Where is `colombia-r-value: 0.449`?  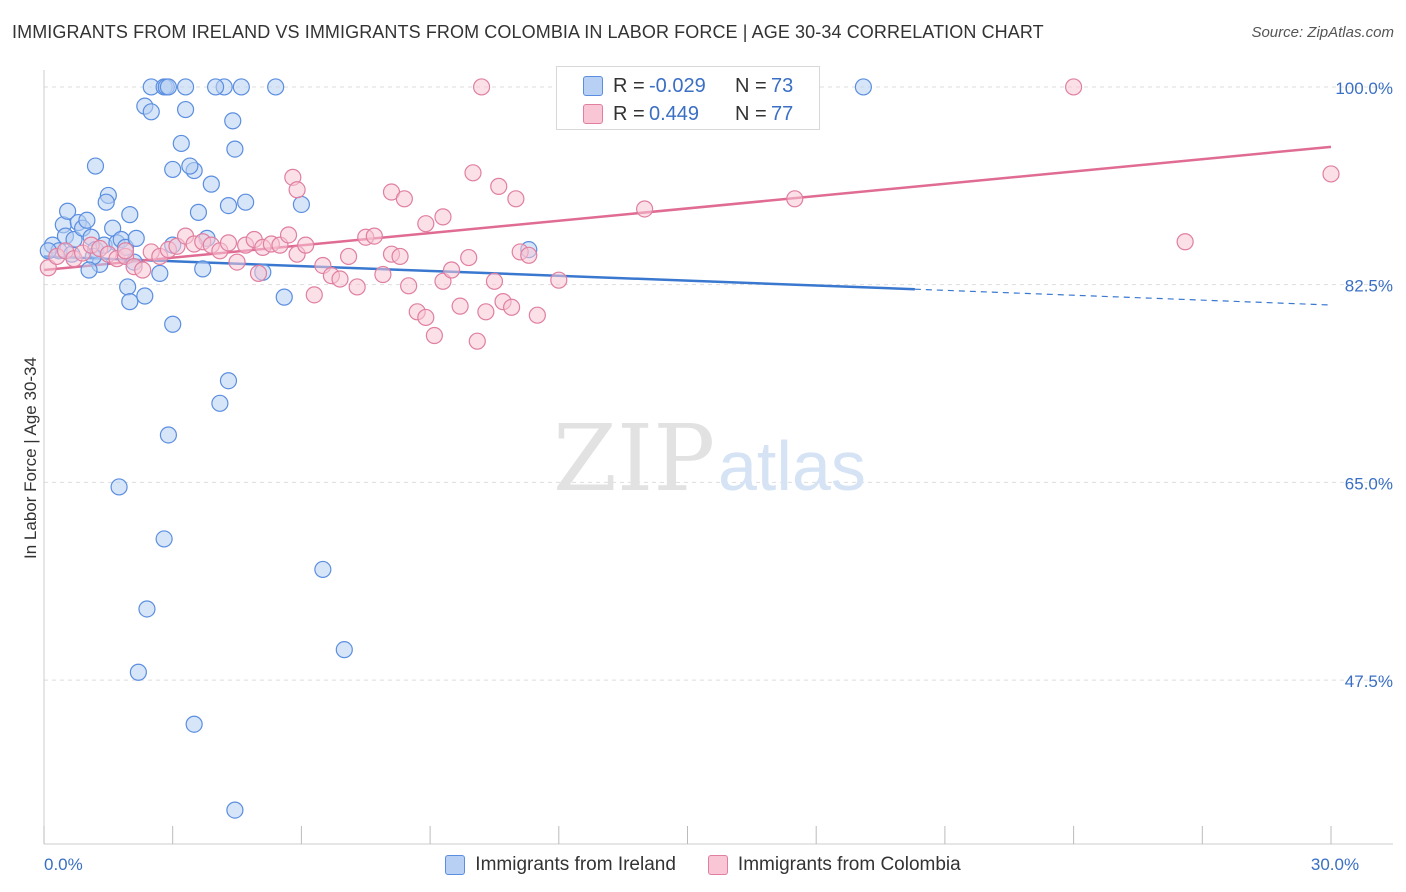
colombia-r-value: 0.449 is located at coordinates (674, 113).